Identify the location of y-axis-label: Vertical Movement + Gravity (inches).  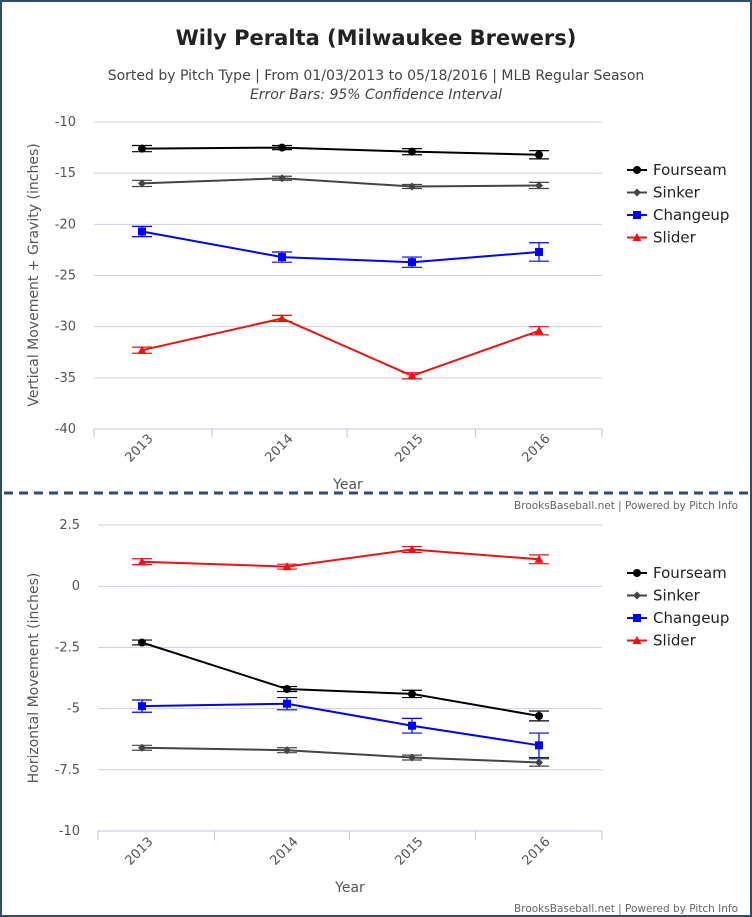
(34, 274).